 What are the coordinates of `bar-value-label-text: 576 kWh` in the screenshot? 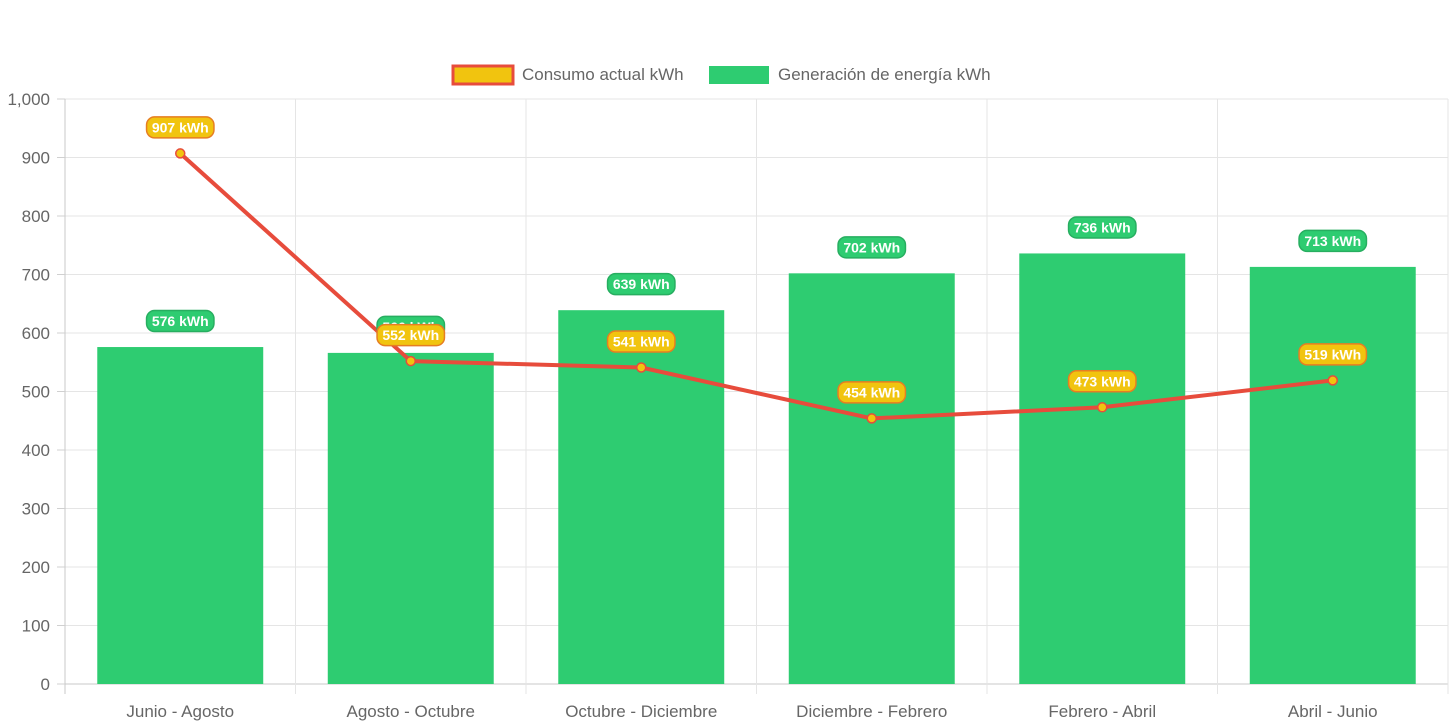 It's located at (180, 321).